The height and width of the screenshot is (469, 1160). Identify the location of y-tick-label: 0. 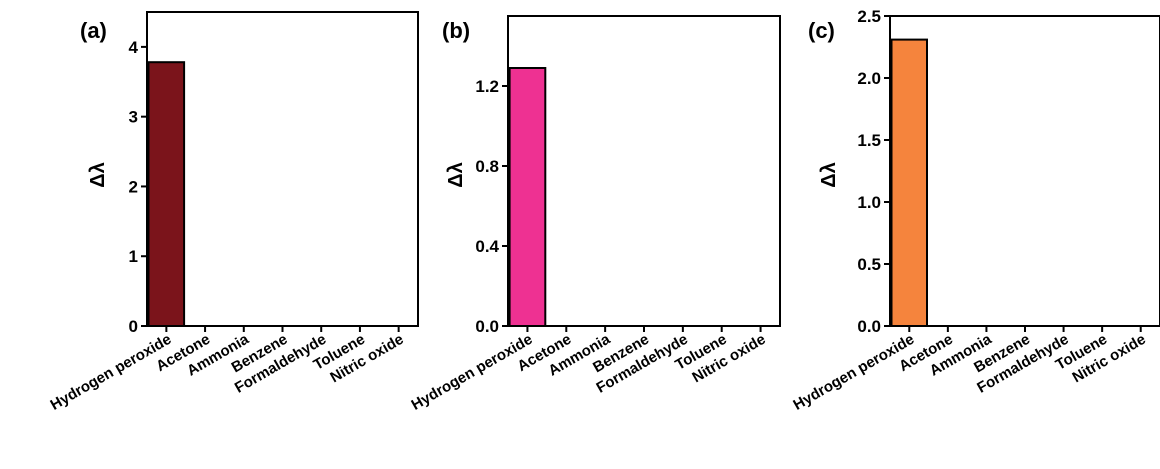
(133, 326).